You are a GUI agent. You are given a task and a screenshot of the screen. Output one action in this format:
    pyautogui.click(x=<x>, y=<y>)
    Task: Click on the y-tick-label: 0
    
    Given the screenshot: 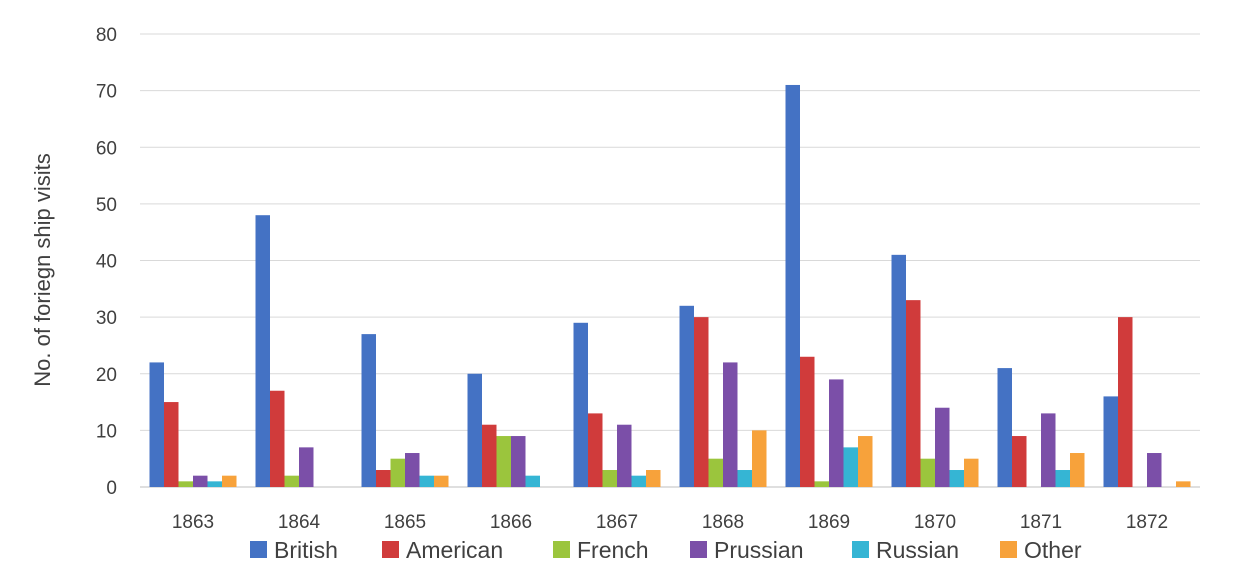 What is the action you would take?
    pyautogui.click(x=111, y=488)
    